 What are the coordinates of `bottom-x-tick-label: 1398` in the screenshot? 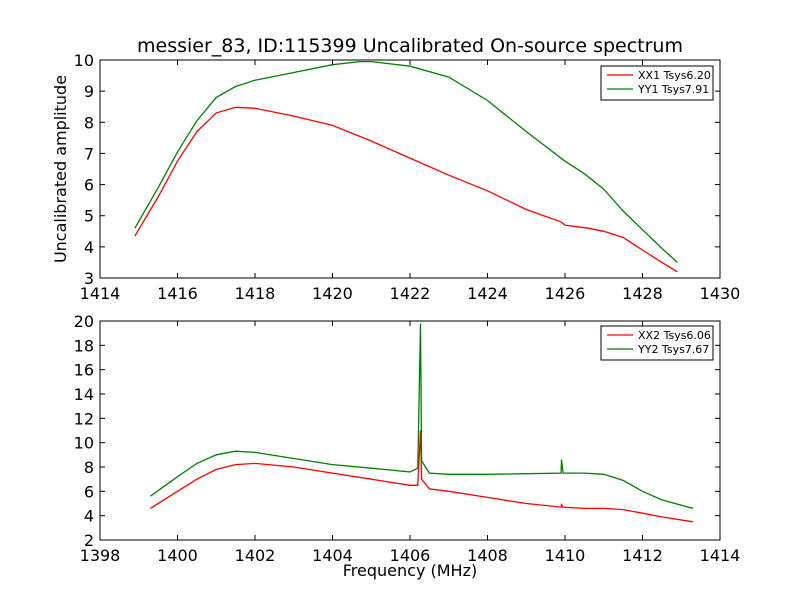 It's located at (100, 555).